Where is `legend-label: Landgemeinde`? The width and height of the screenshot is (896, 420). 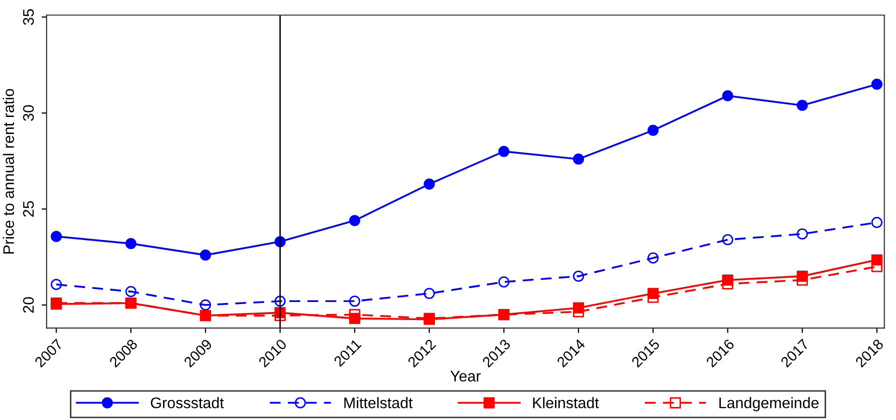
legend-label: Landgemeinde is located at coordinates (769, 404).